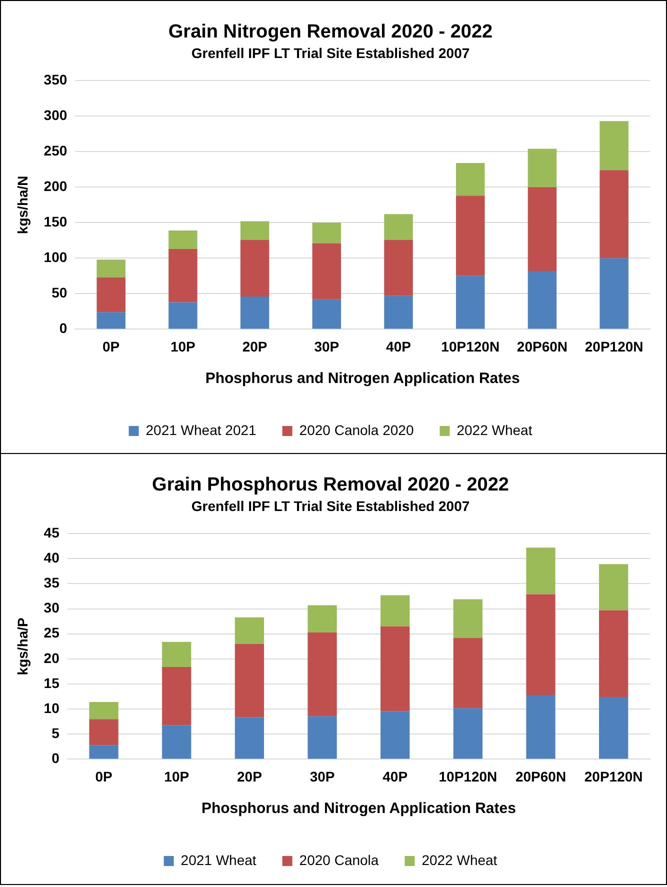  I want to click on legend-label: 2021 Wheat, so click(218, 860).